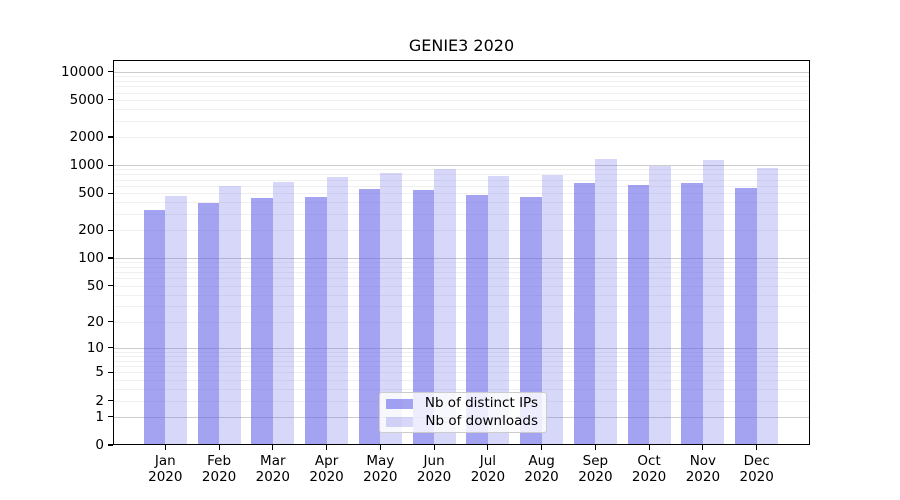  Describe the element at coordinates (316, 320) in the screenshot. I see `bar-nb-of-distinct-ips-apr` at that location.